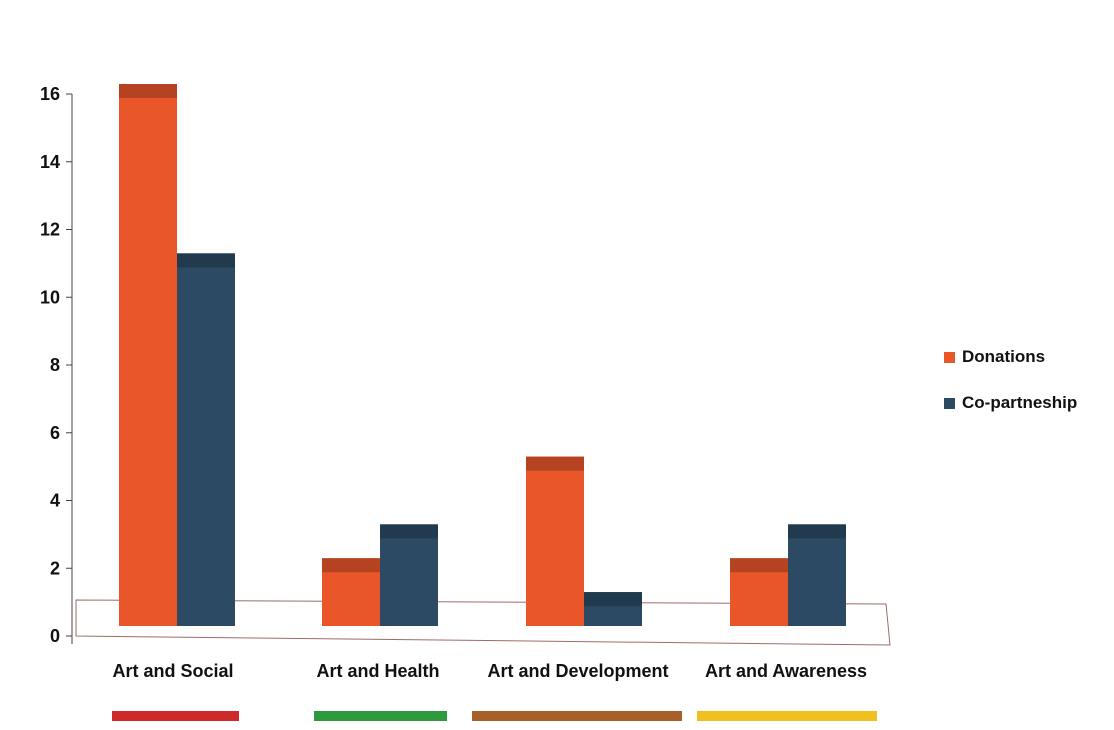 The width and height of the screenshot is (1114, 730). I want to click on bar-donations-art-and-development, so click(555, 541).